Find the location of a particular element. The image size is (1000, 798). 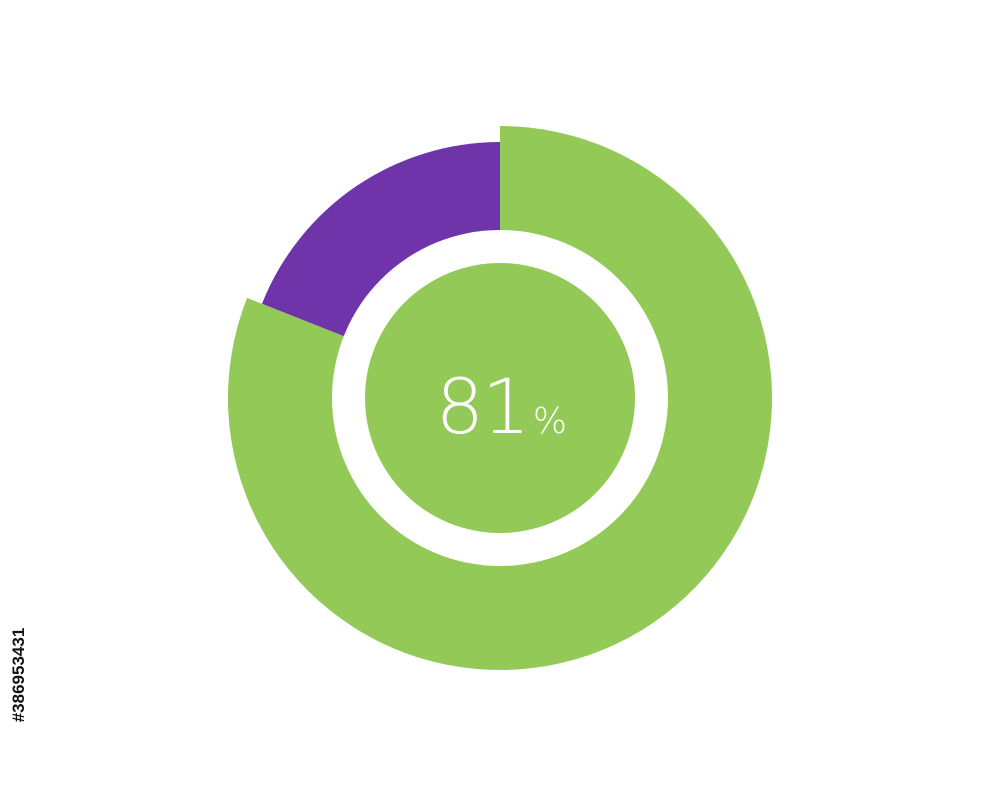

center-unit-label: % is located at coordinates (550, 421).